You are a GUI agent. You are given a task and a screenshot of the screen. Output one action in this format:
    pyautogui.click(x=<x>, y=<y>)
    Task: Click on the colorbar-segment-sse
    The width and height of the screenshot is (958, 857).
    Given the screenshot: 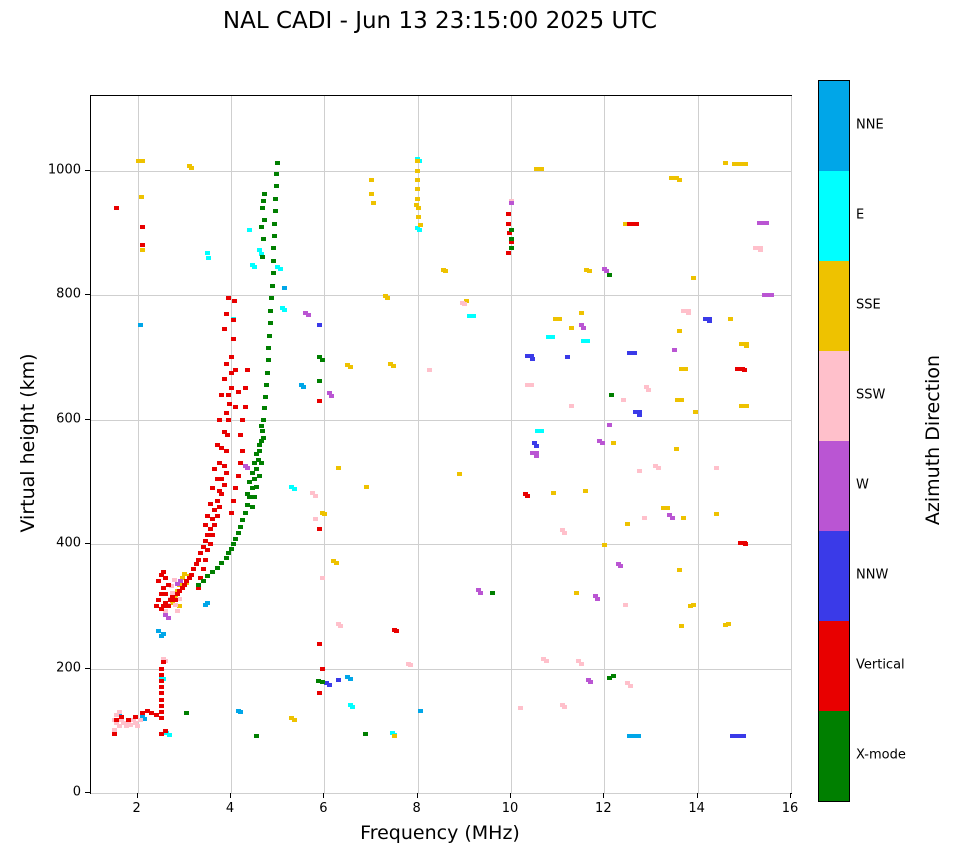 What is the action you would take?
    pyautogui.click(x=834, y=306)
    